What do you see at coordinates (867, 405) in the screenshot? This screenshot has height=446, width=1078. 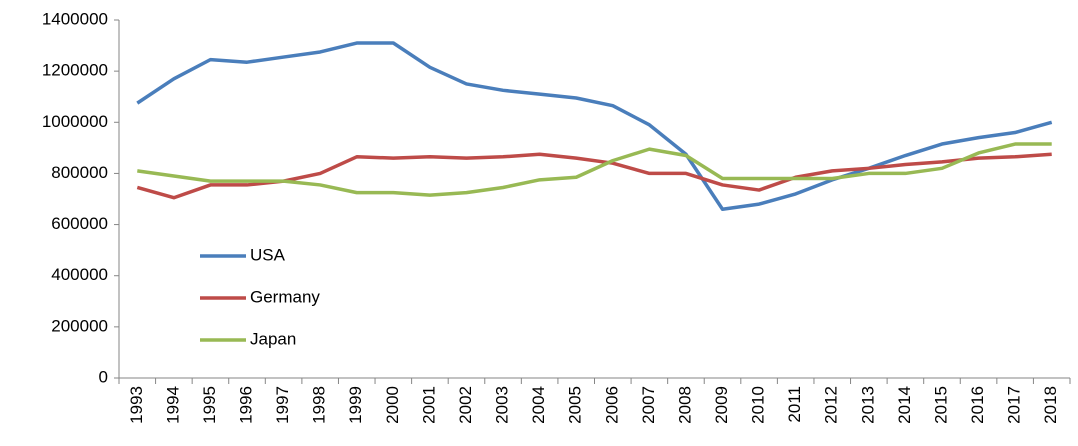 I see `x-tick-label: 2013` at bounding box center [867, 405].